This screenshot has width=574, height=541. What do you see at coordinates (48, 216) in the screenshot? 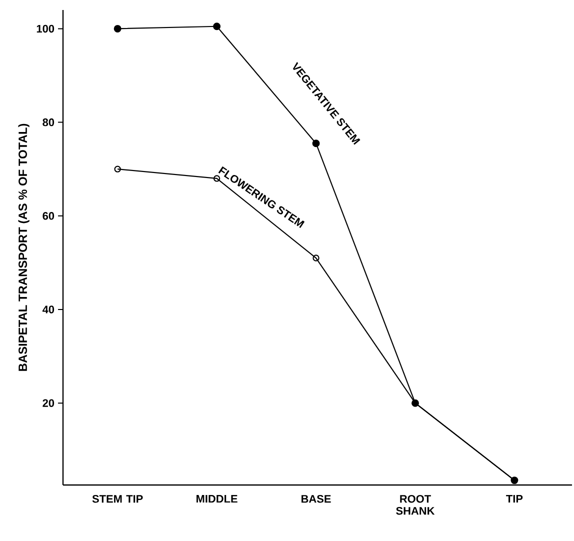
I see `y-tick-label: 60` at bounding box center [48, 216].